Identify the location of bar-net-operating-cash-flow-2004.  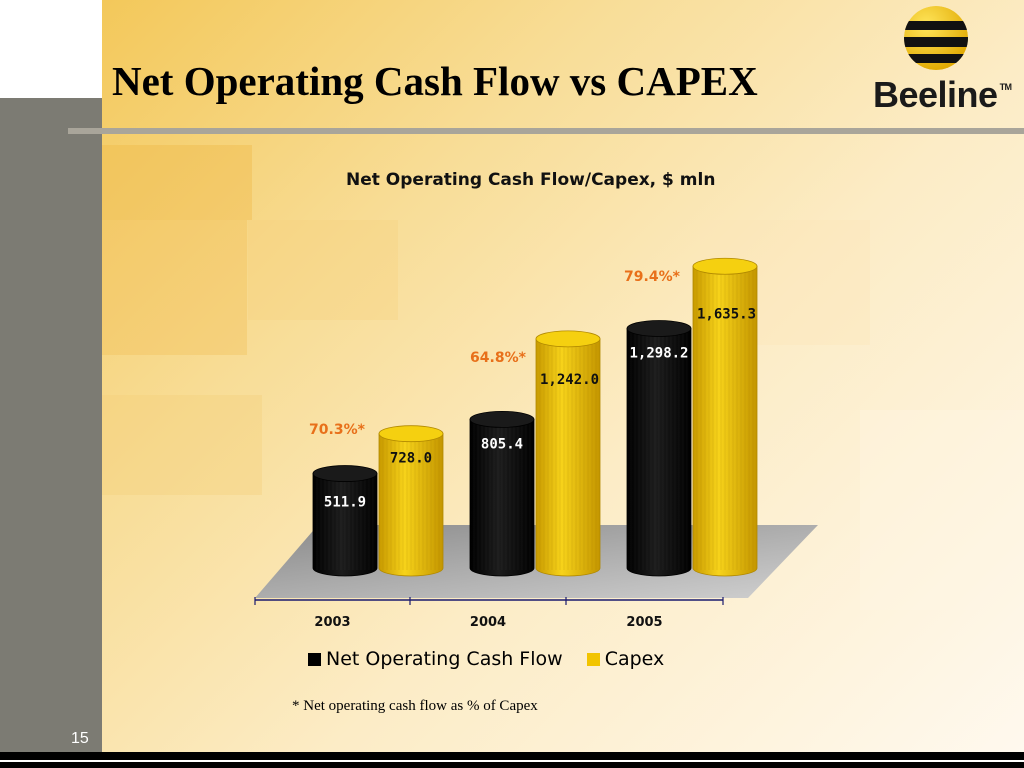
(502, 494).